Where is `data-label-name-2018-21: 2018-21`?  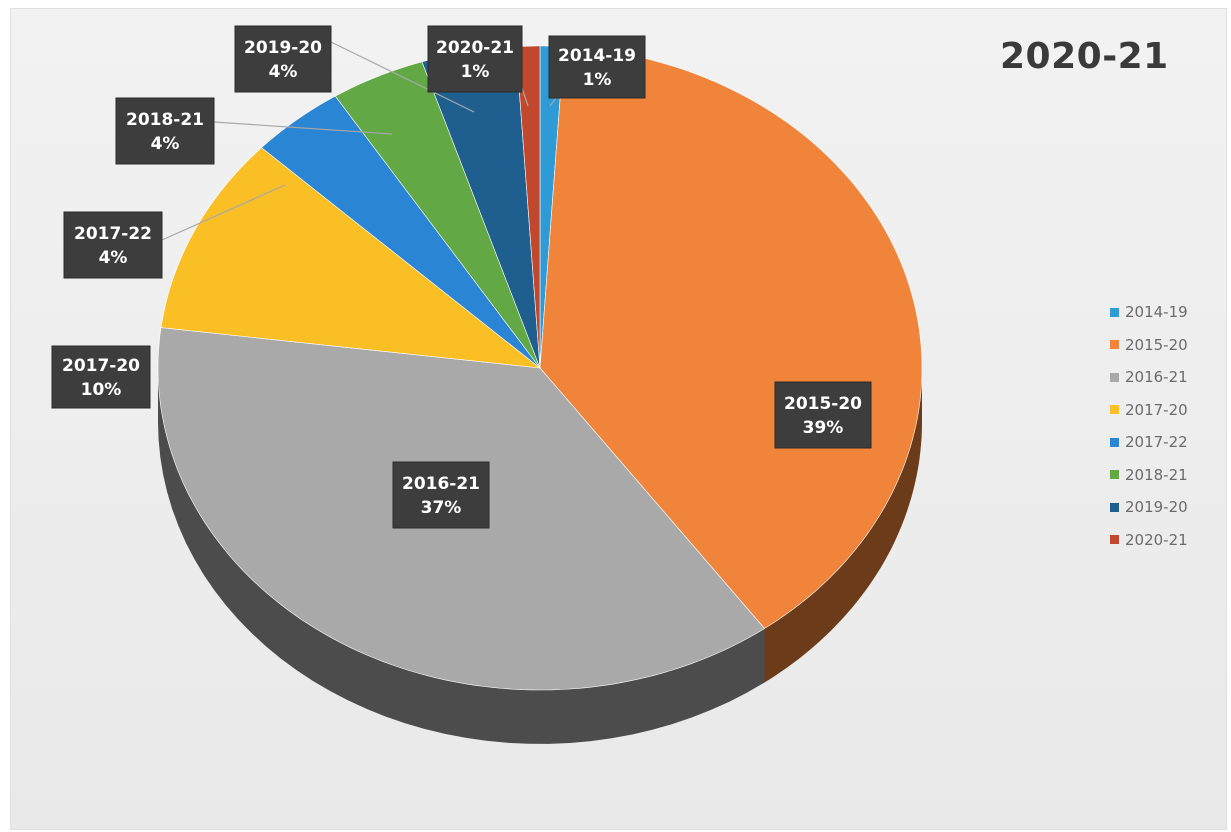 data-label-name-2018-21: 2018-21 is located at coordinates (165, 120).